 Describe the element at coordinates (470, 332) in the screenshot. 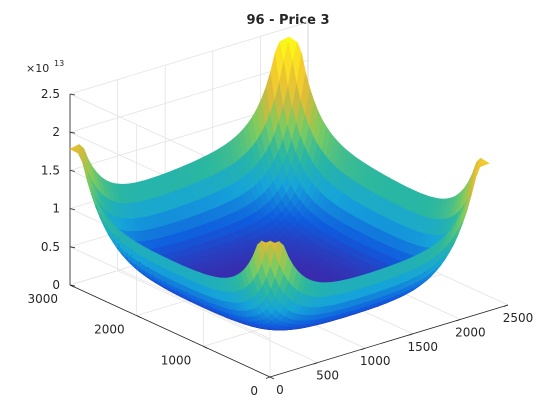

I see `x-tick-label: 2000` at that location.